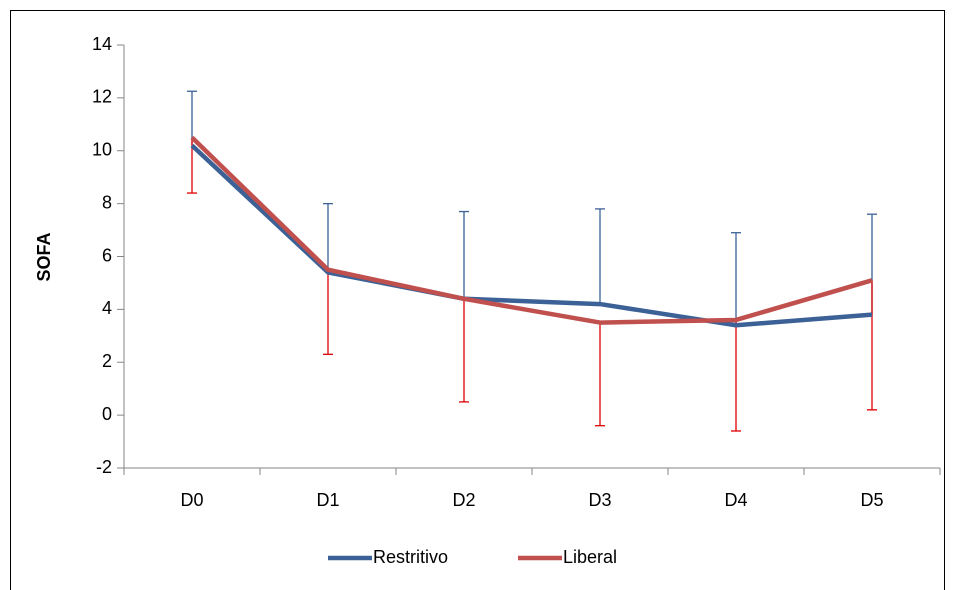  Describe the element at coordinates (107, 308) in the screenshot. I see `y-tick-label: 4` at that location.